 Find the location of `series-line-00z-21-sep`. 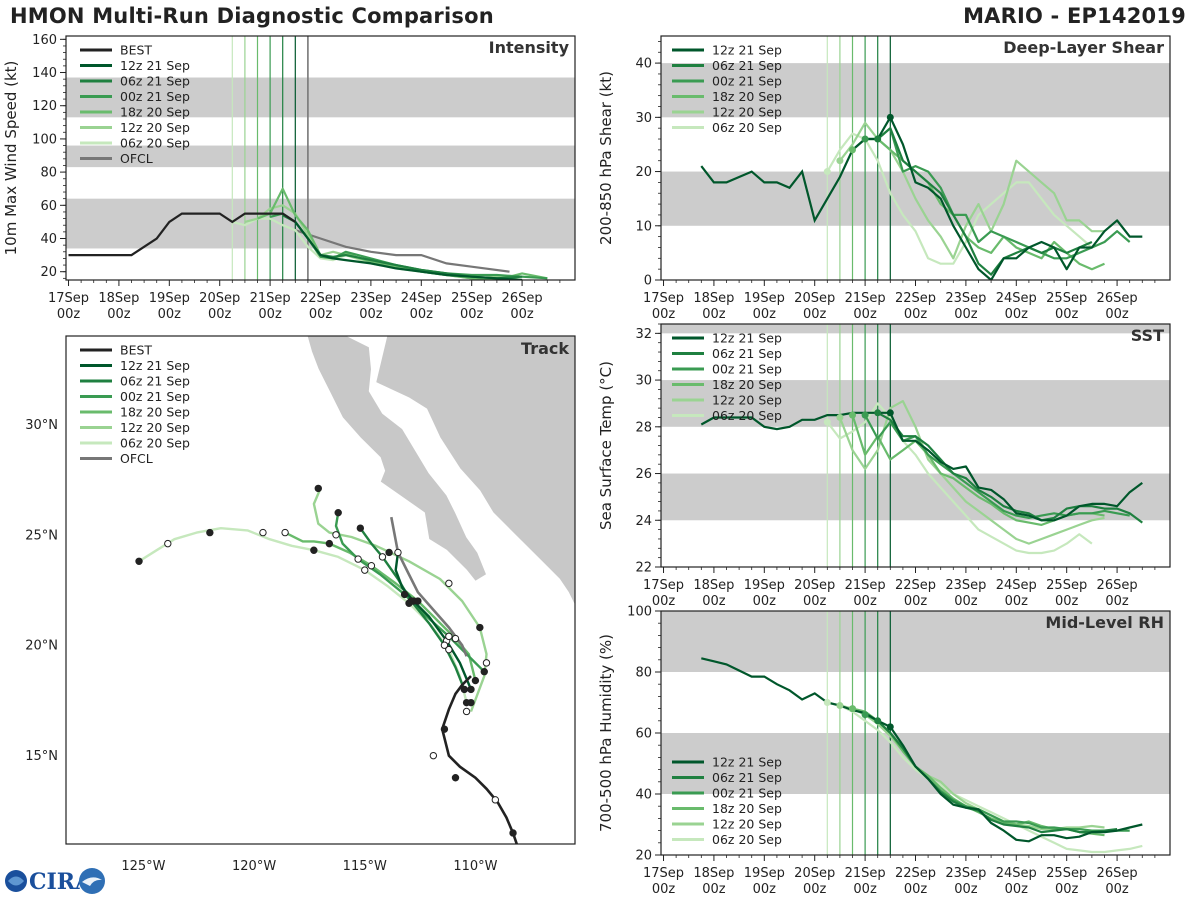

series-line-00z-21-sep is located at coordinates (998, 193).